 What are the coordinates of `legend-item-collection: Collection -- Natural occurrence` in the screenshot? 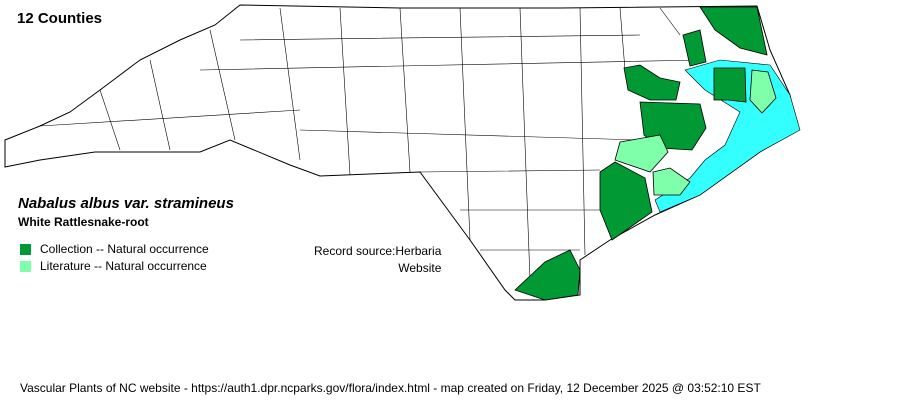 It's located at (114, 249).